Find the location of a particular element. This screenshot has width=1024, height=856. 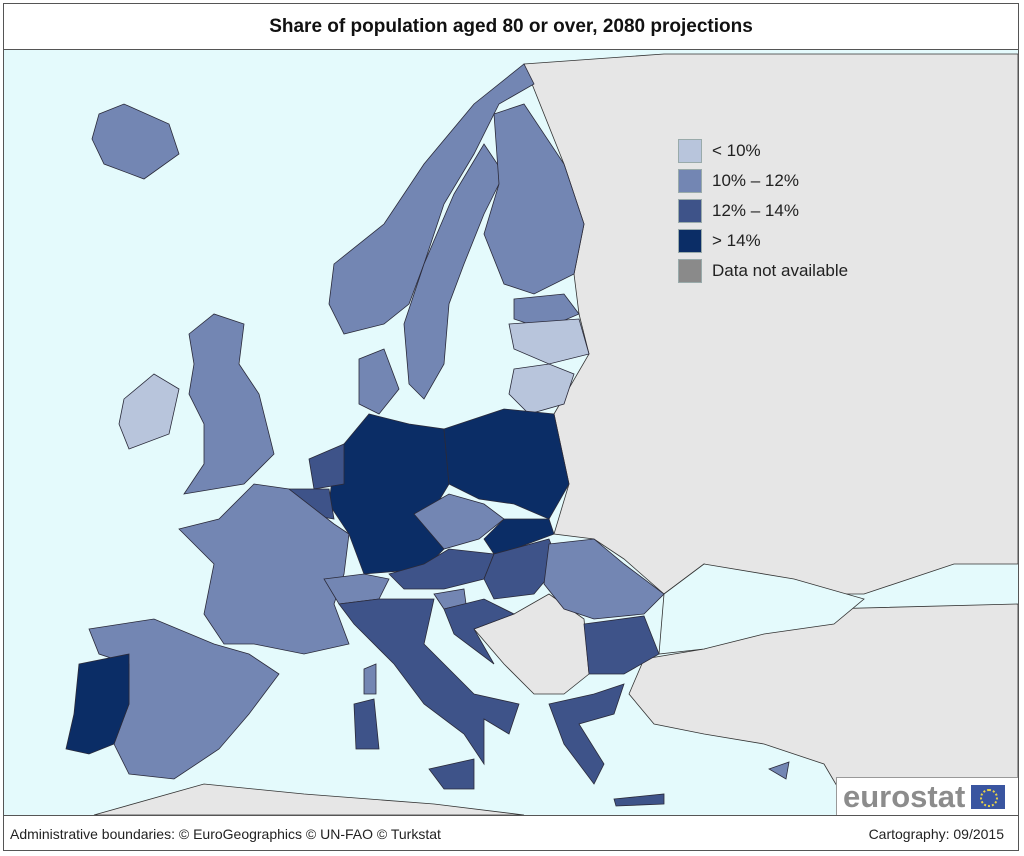

legend-item-10-12: 10% – 12% is located at coordinates (763, 181).